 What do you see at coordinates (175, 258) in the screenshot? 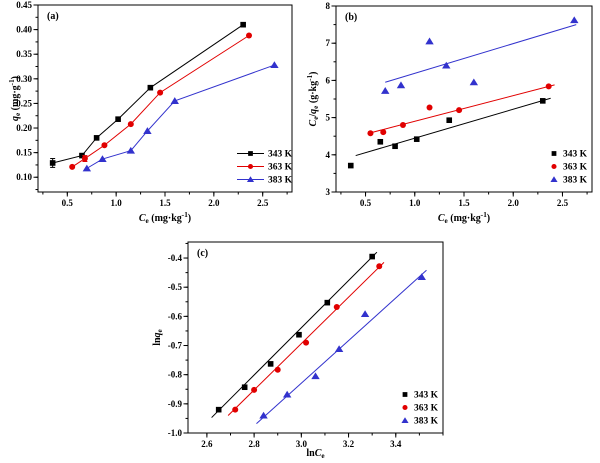
I see `y-tick-label: -0.4` at bounding box center [175, 258].